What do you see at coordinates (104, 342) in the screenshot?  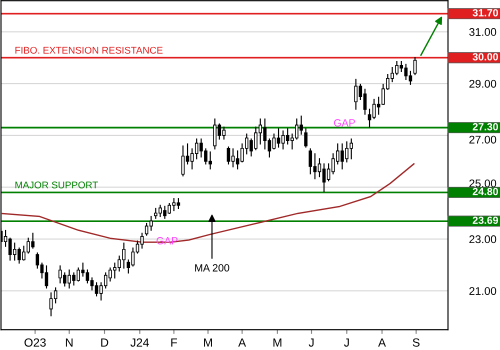 I see `x-tick-label: D` at bounding box center [104, 342].